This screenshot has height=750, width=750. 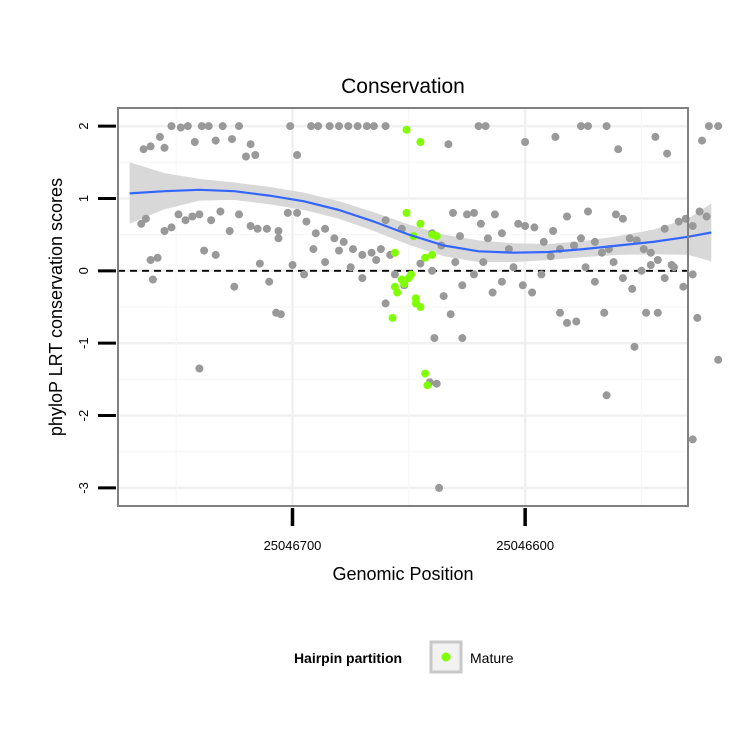 I want to click on y-axis-title: phyloP LRT conservation scores, so click(x=56, y=307).